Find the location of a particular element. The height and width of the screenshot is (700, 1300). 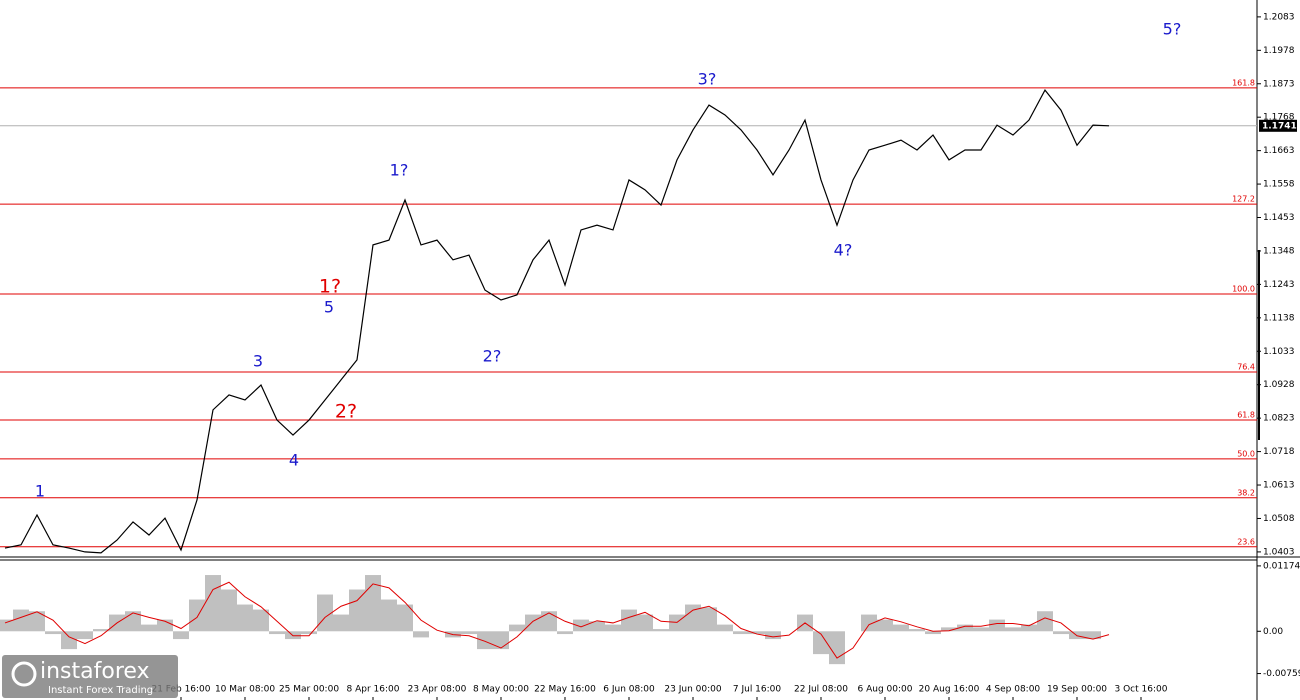

y-tick-label: -0.00759 is located at coordinates (1281, 674).